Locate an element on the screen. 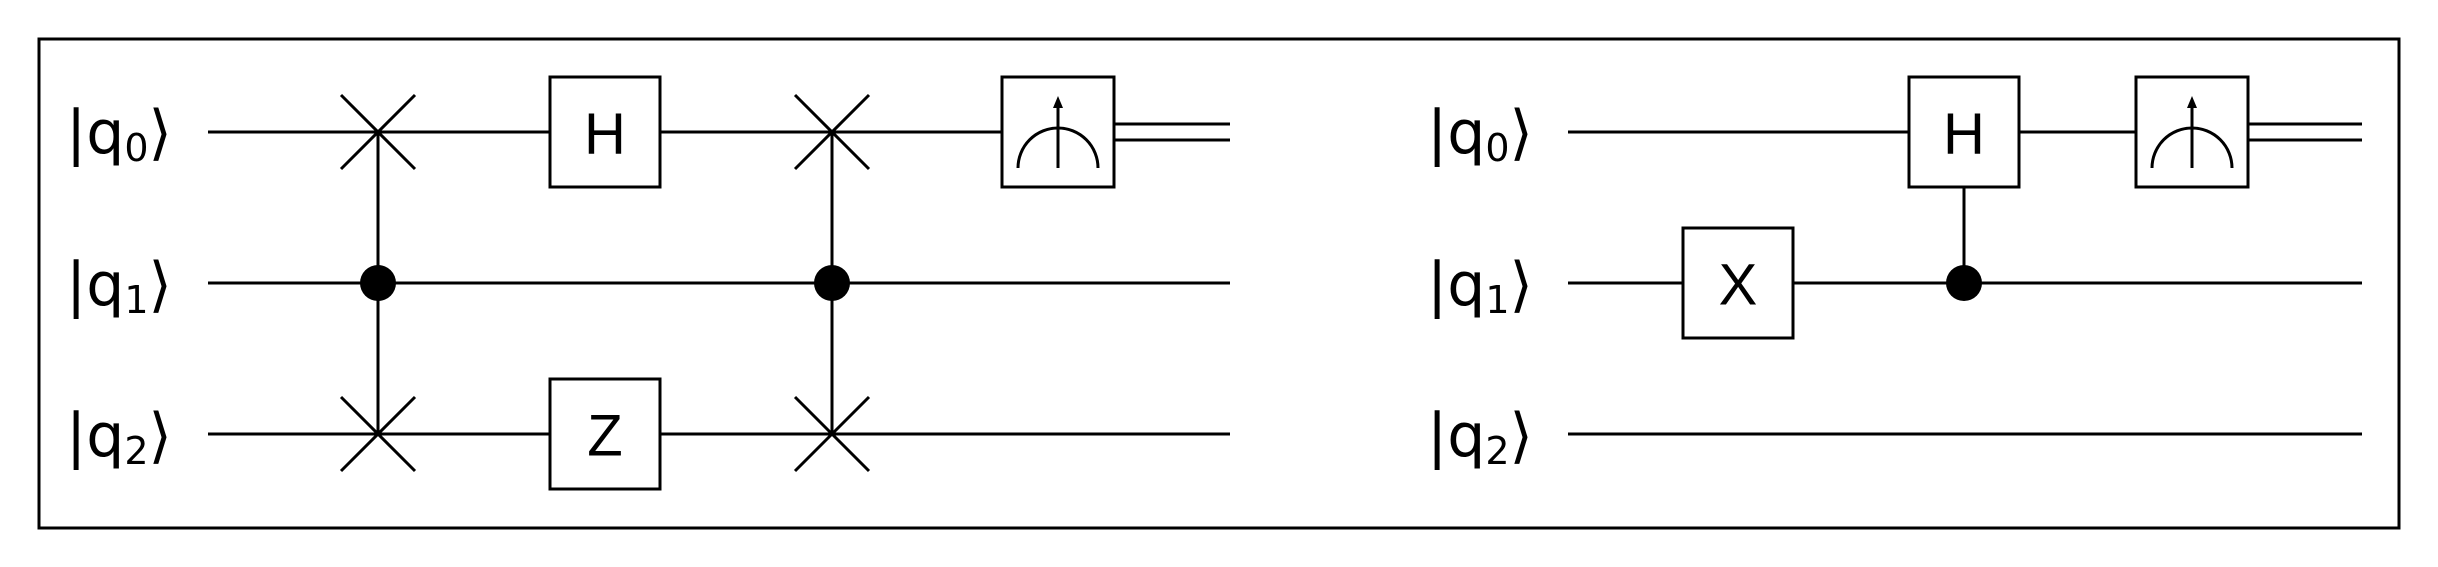 This screenshot has width=2438, height=567. right-x-gate: X is located at coordinates (1738, 283).